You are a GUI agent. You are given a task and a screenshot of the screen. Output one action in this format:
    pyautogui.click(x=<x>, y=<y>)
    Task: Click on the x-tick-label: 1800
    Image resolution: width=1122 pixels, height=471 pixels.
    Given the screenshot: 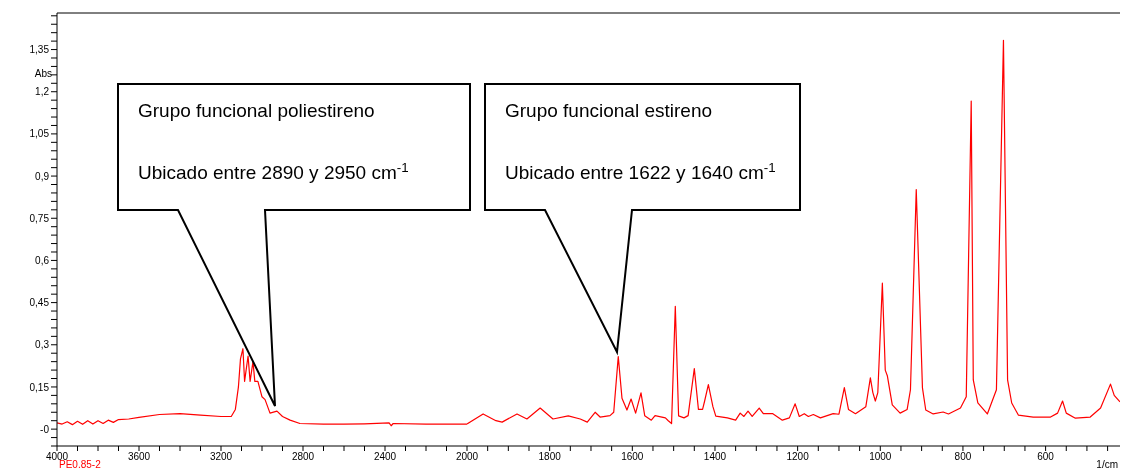 What is the action you would take?
    pyautogui.click(x=550, y=457)
    